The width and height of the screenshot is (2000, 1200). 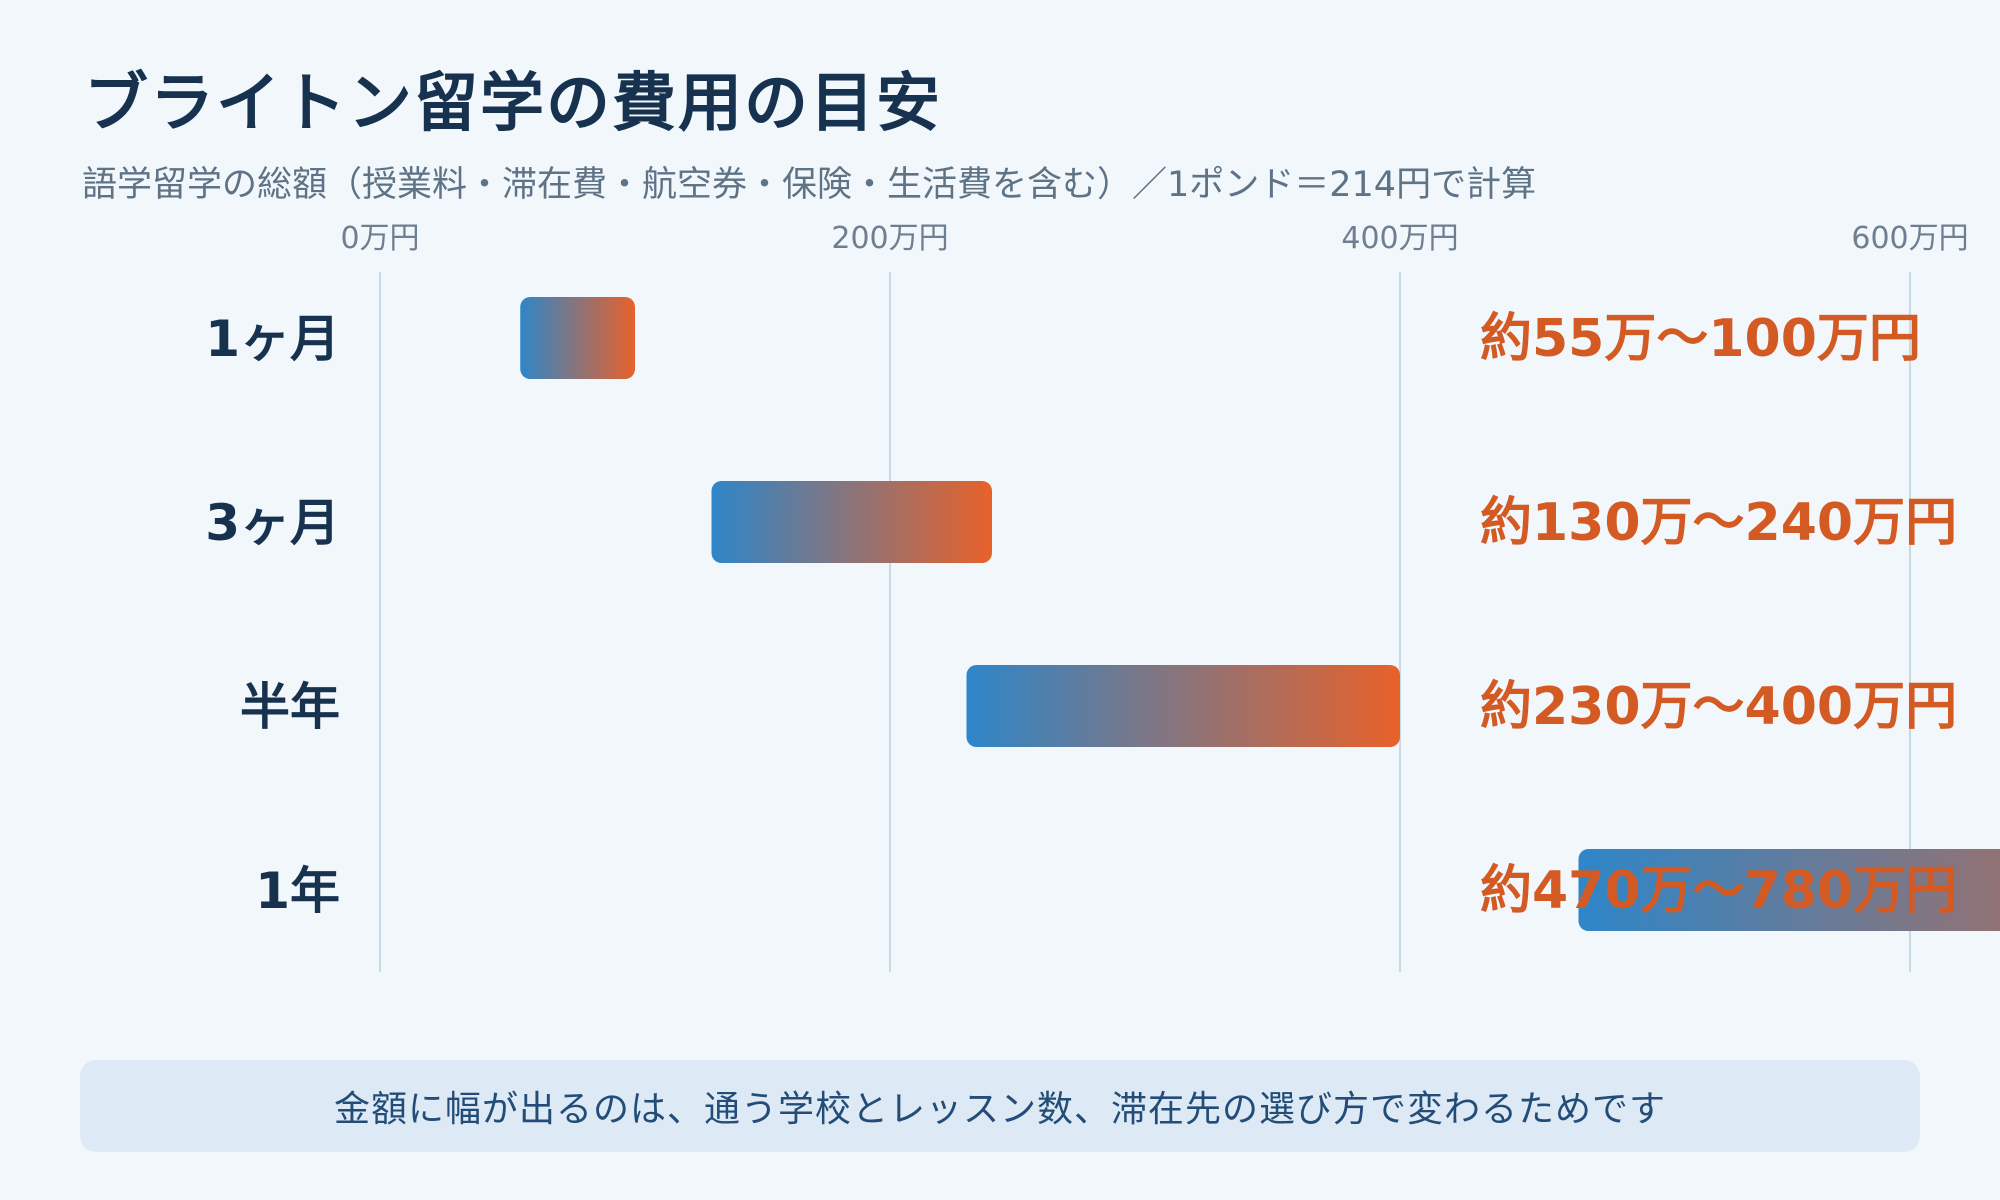 What do you see at coordinates (1718, 891) in the screenshot?
I see `range-value-label: 約470万～780万円` at bounding box center [1718, 891].